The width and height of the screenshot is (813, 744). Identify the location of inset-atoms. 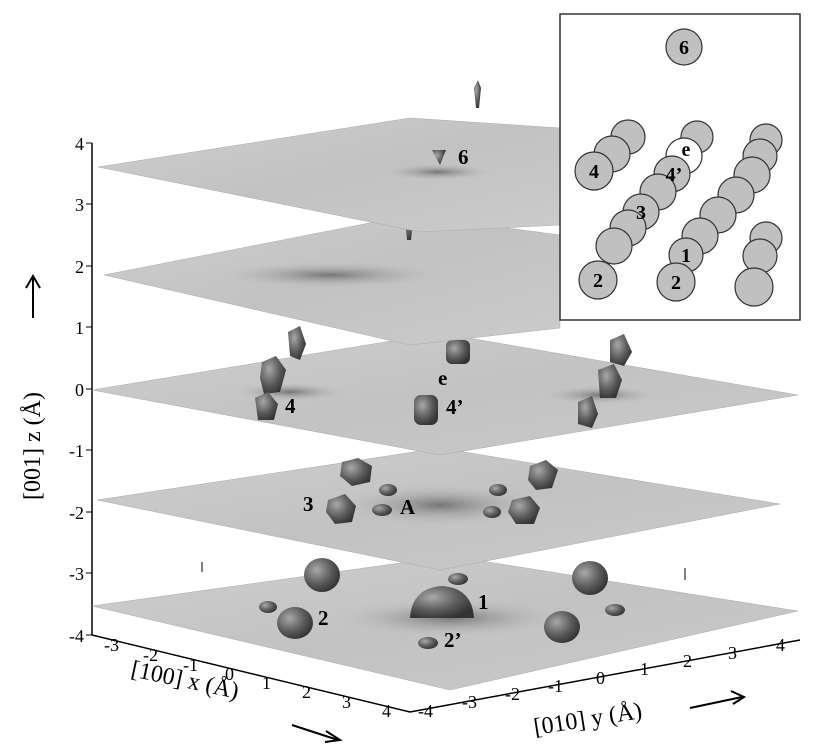
(678, 167).